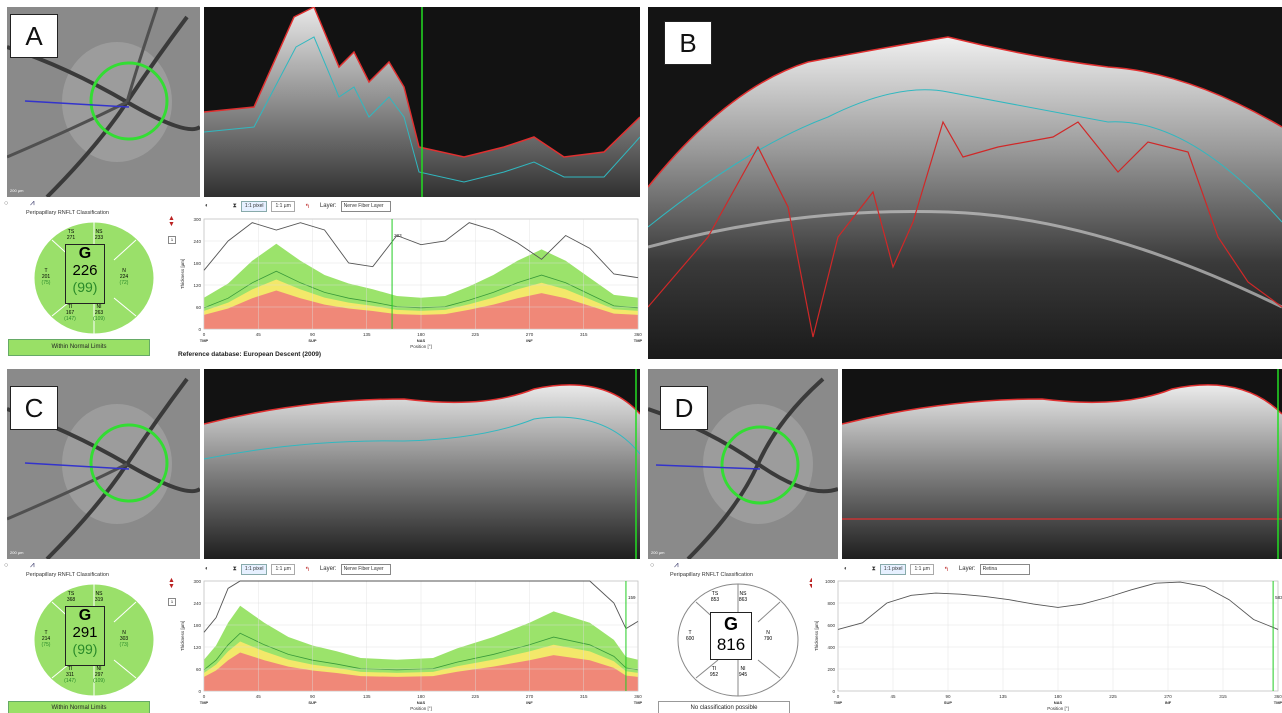  What do you see at coordinates (199, 691) in the screenshot?
I see `y-tick-label: 0` at bounding box center [199, 691].